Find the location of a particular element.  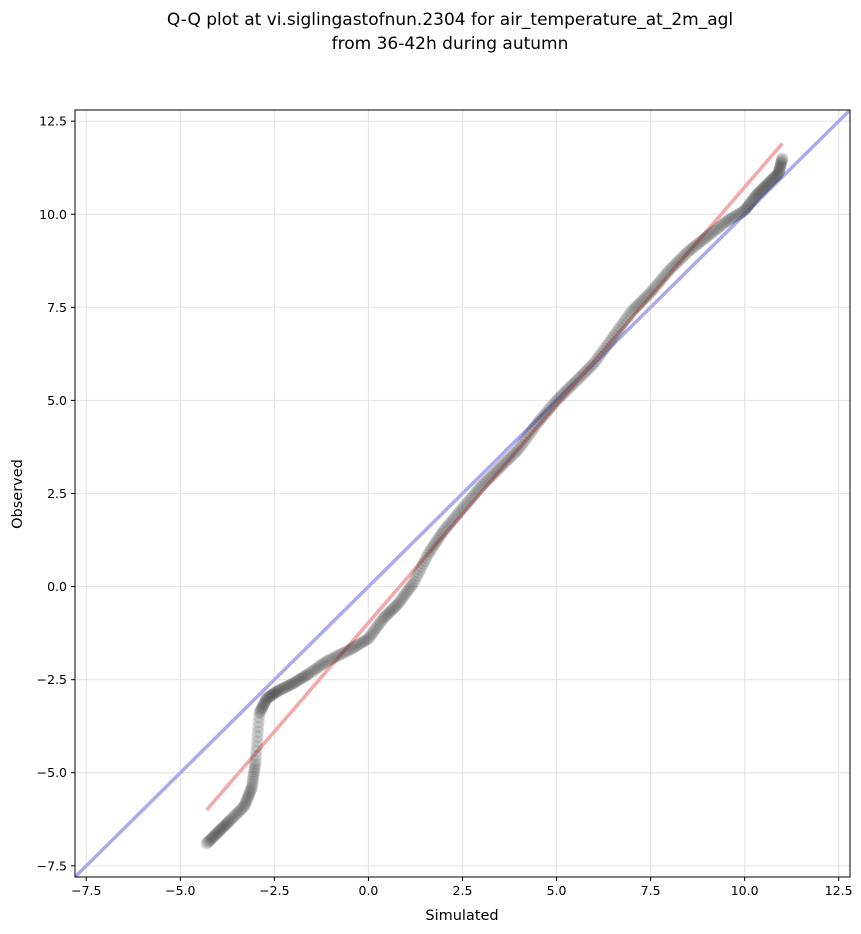

y-tick-label: 2.5 is located at coordinates (57, 493).